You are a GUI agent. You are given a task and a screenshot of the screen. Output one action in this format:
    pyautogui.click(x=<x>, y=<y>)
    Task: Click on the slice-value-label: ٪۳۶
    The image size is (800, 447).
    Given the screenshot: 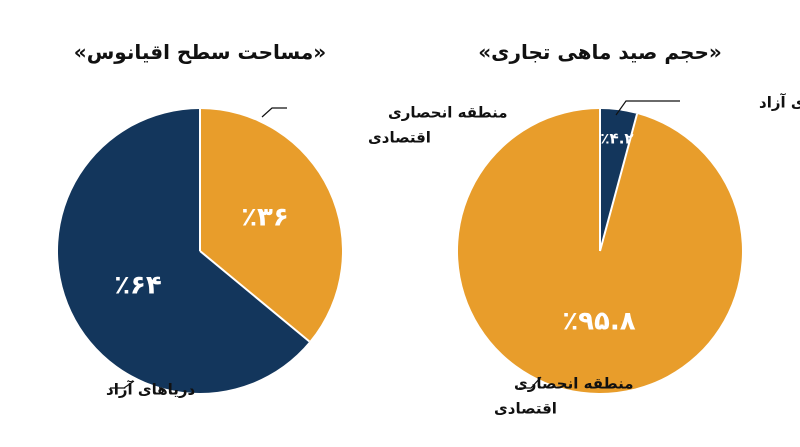 What is the action you would take?
    pyautogui.click(x=265, y=218)
    